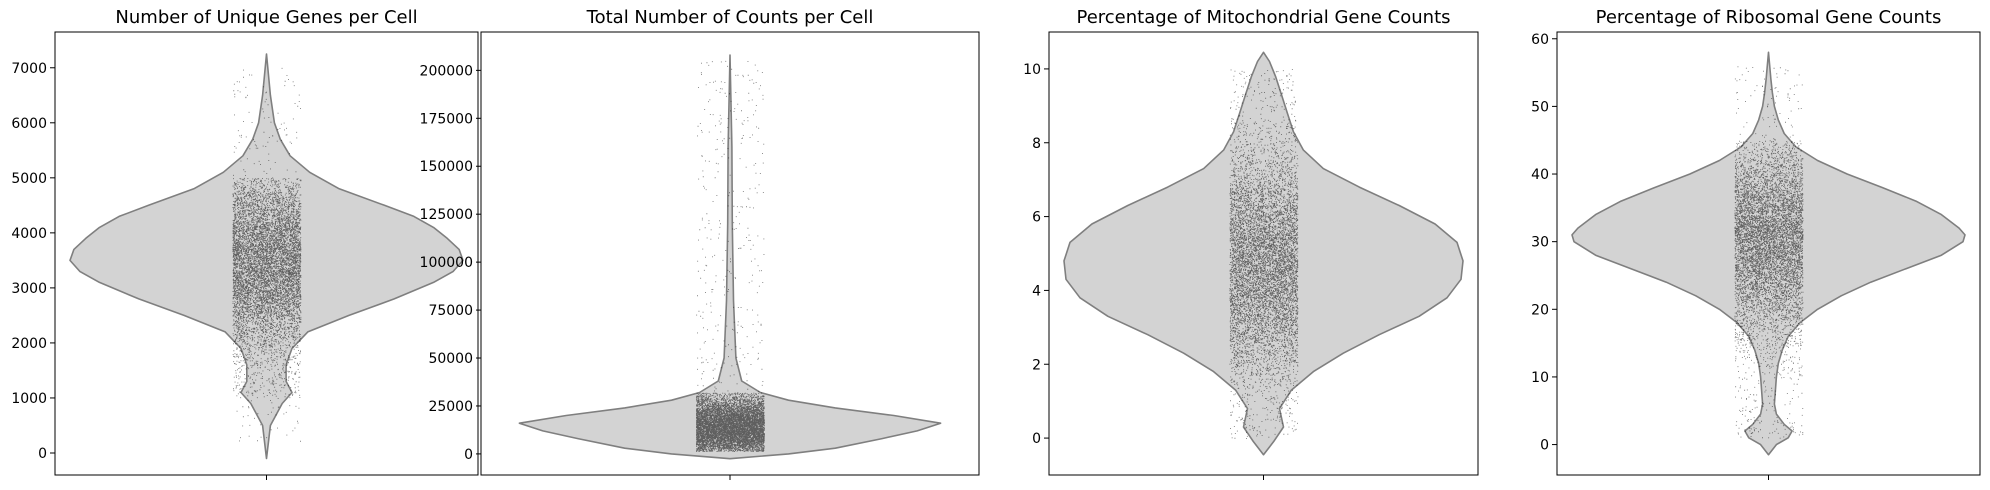 This screenshot has width=1990, height=490. Describe the element at coordinates (1036, 218) in the screenshot. I see `y-tick-label: 6` at that location.